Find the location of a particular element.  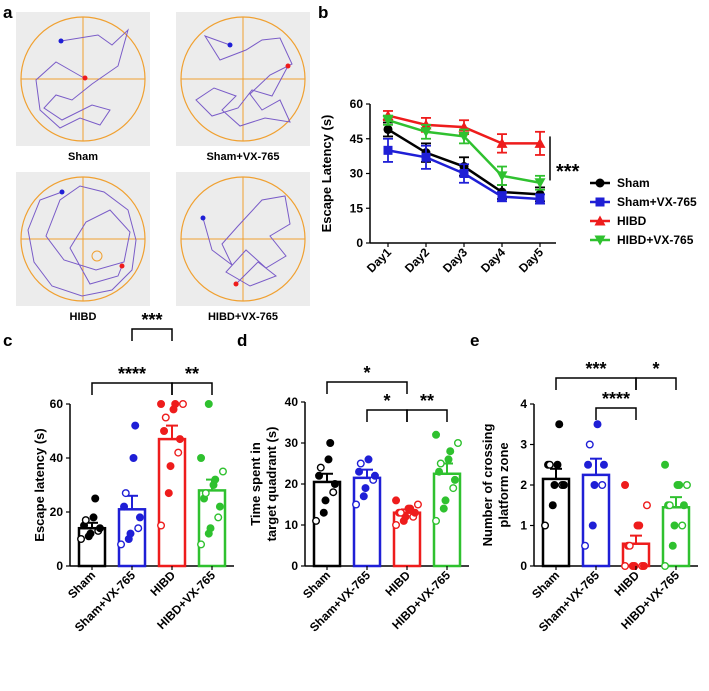

legend-label: HIBD is located at coordinates (632, 221).